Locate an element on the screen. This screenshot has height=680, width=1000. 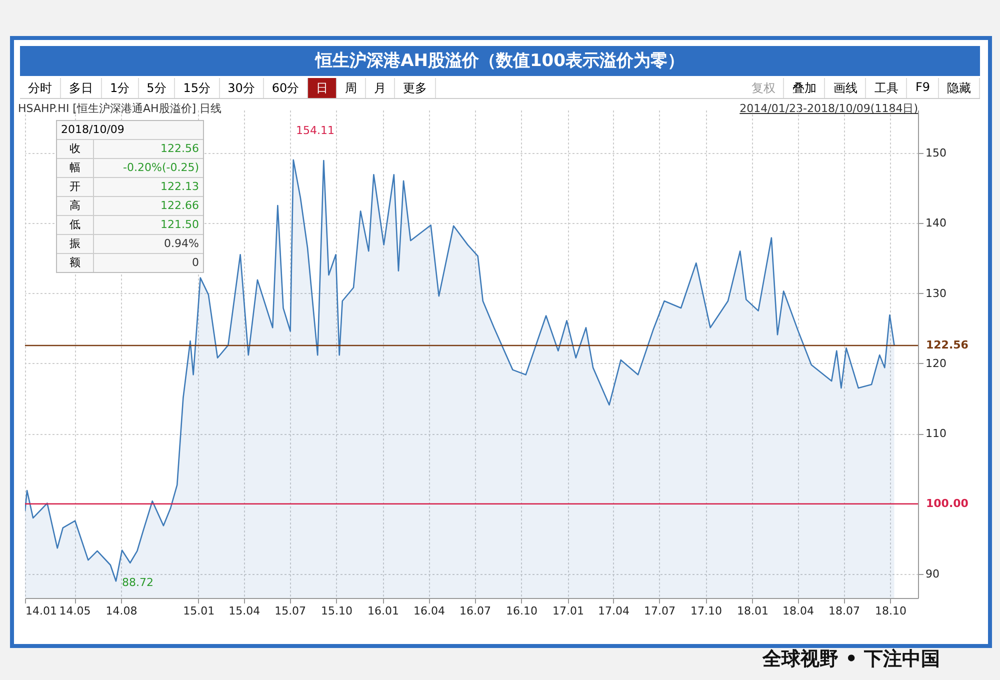
y-tick-label: 110 is located at coordinates (936, 433).